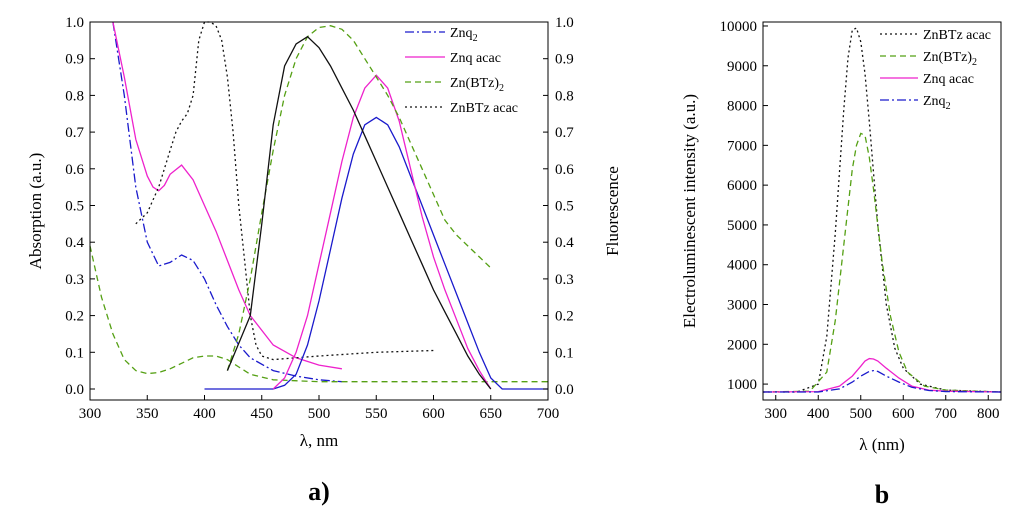 This screenshot has width=1015, height=510. Describe the element at coordinates (742, 186) in the screenshot. I see `y-tick-label: 6000` at that location.